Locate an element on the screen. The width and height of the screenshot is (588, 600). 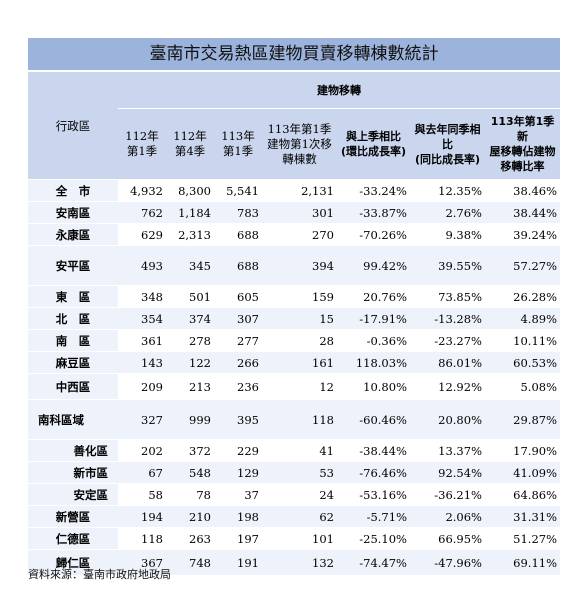
value-cell: 66.95% is located at coordinates (447, 538).